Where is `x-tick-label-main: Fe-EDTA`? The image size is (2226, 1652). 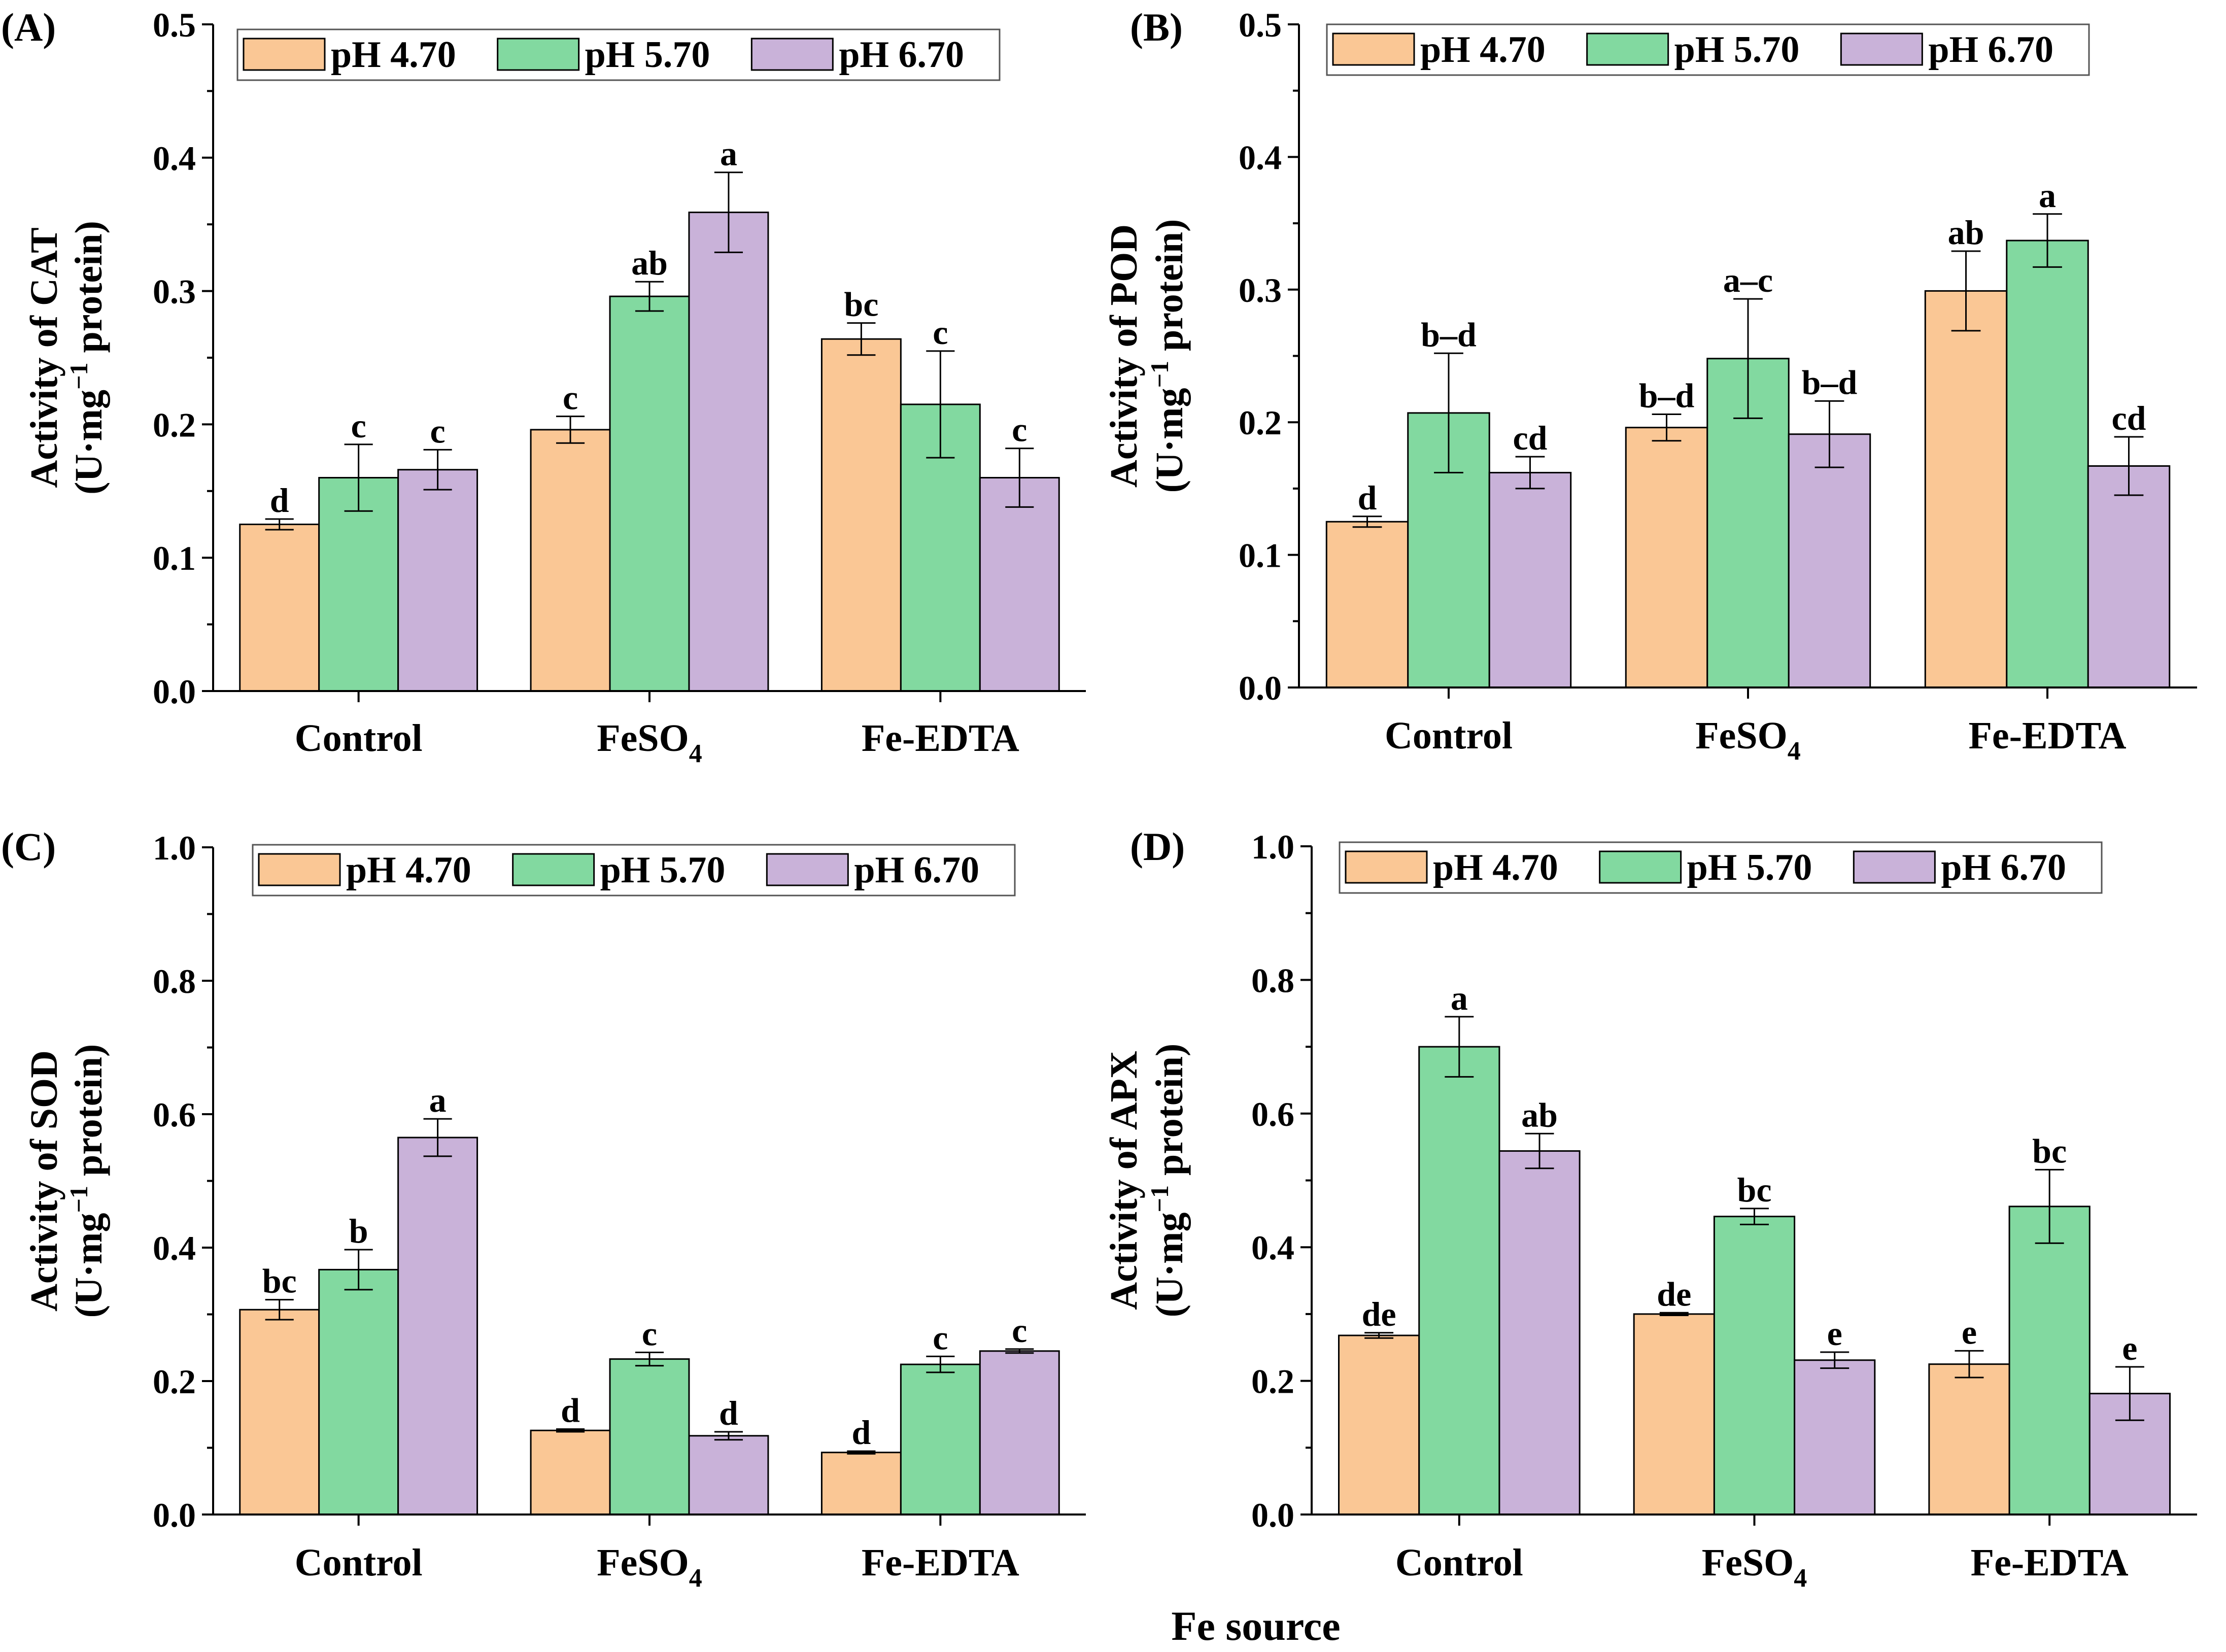 x-tick-label-main: Fe-EDTA is located at coordinates (2048, 735).